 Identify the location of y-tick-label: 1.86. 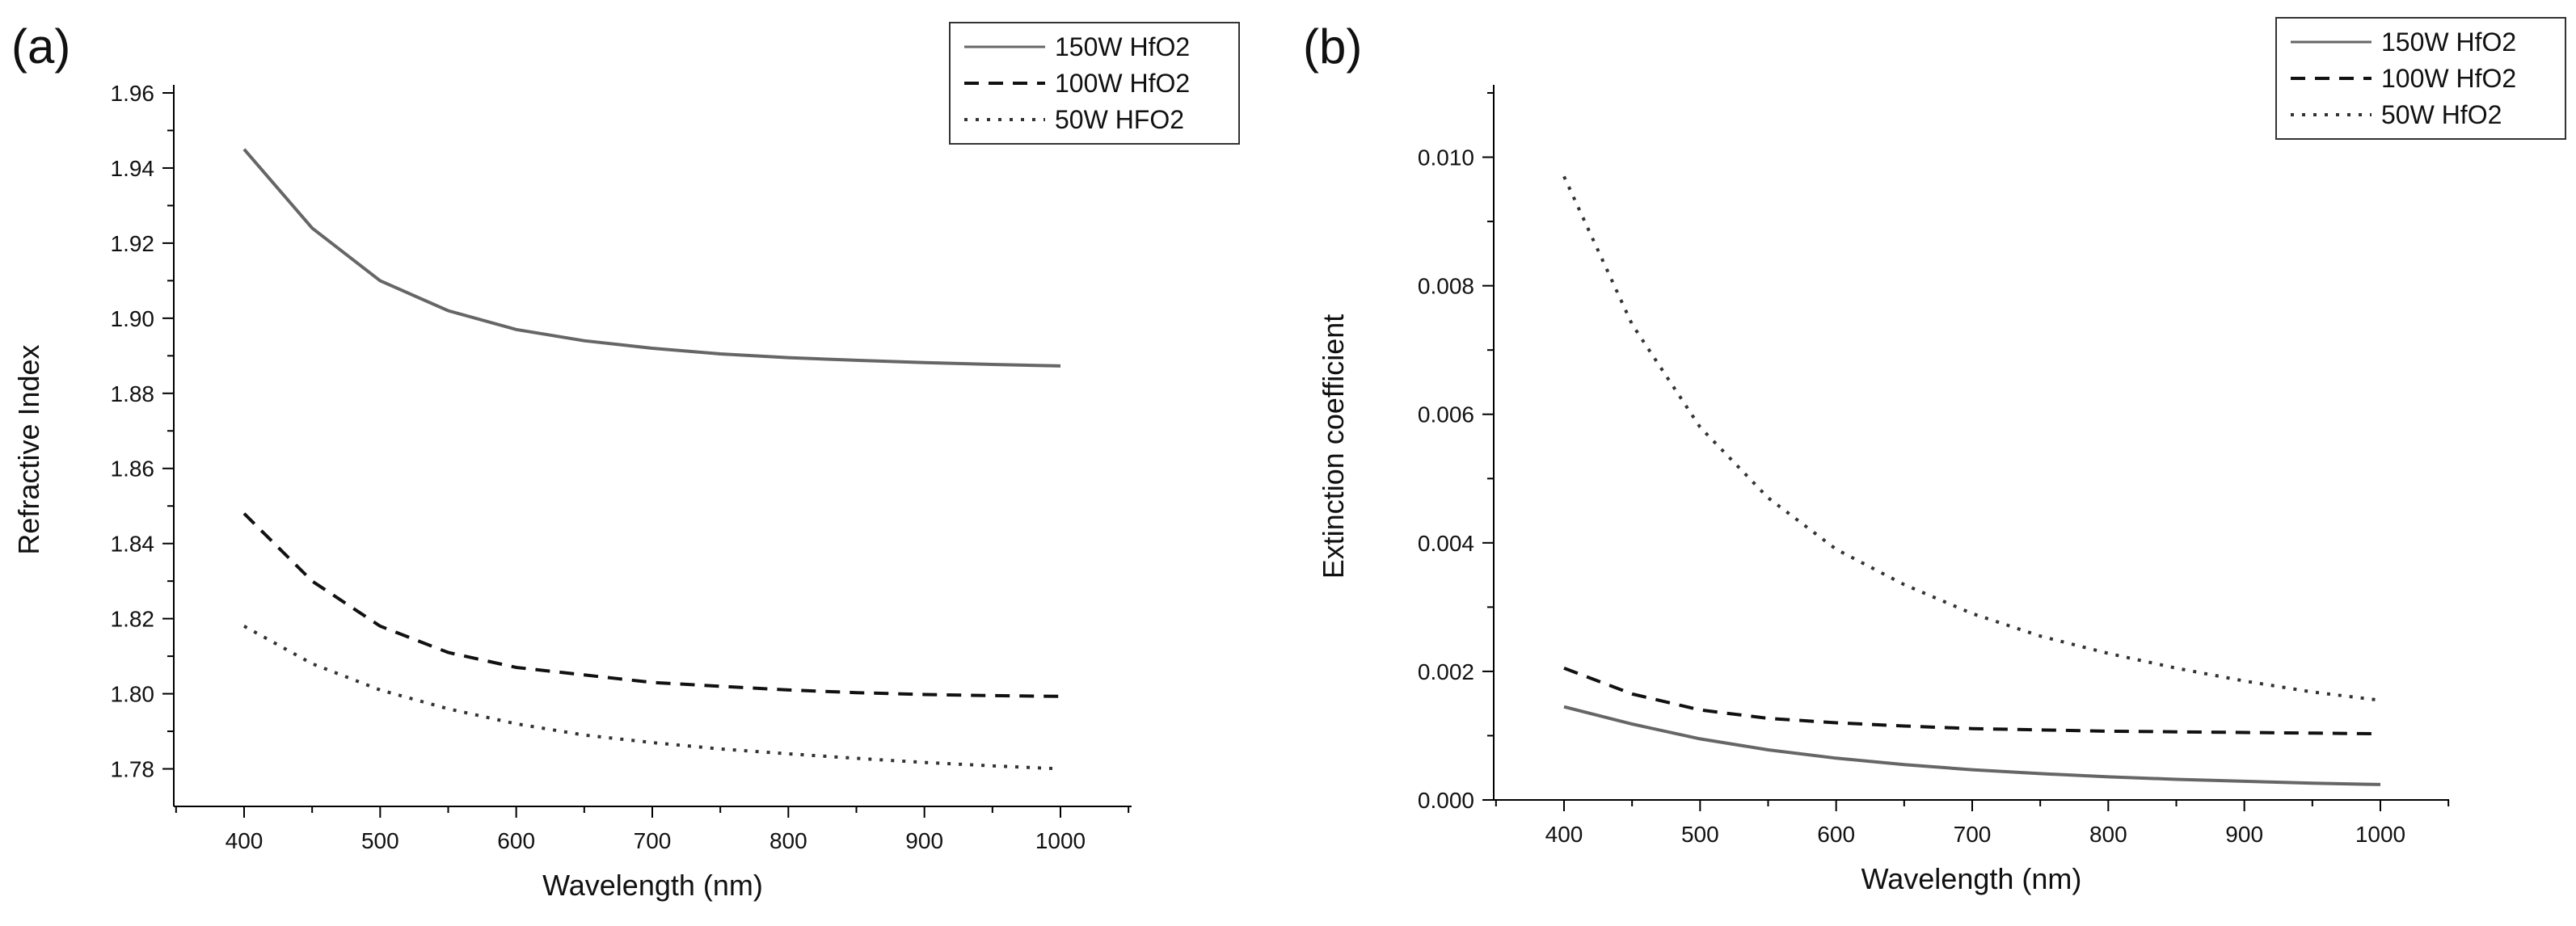
(133, 469).